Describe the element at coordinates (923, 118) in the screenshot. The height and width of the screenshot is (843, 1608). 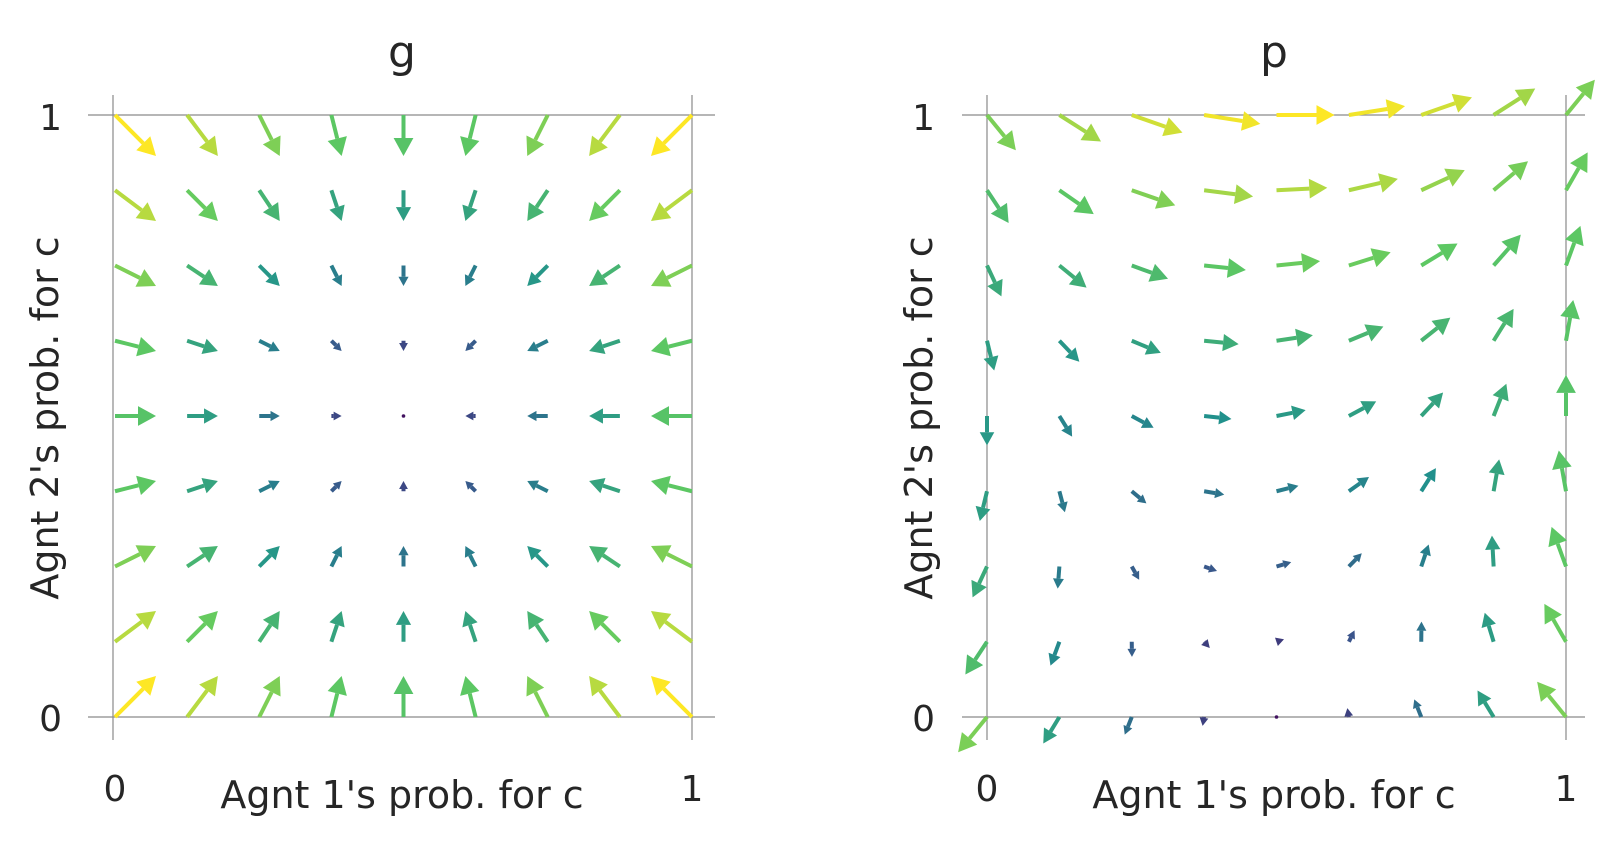
I see `ytick-1-p: 1` at that location.